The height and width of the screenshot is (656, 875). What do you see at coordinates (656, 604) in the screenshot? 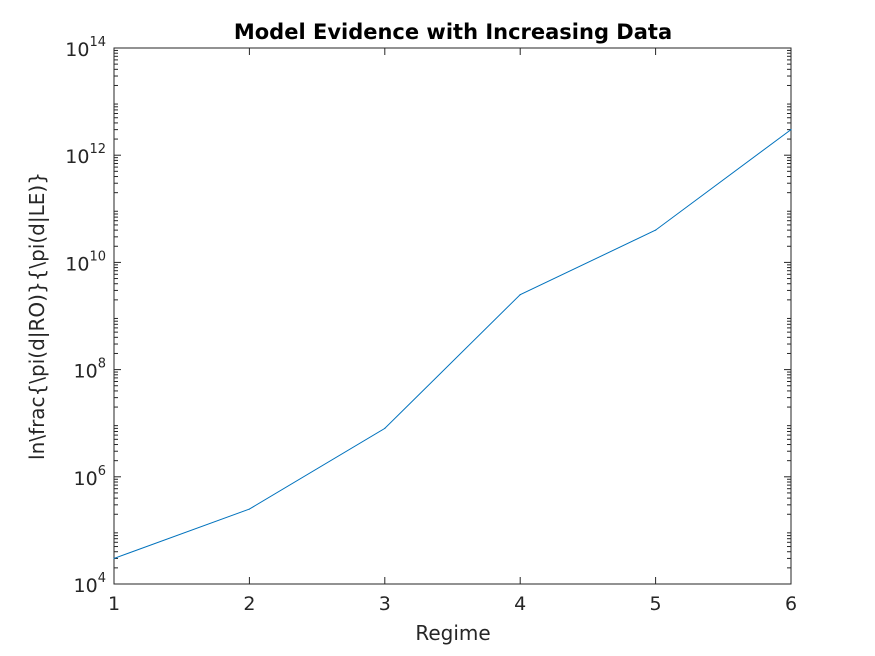
I see `x-tick-label: 5` at bounding box center [656, 604].